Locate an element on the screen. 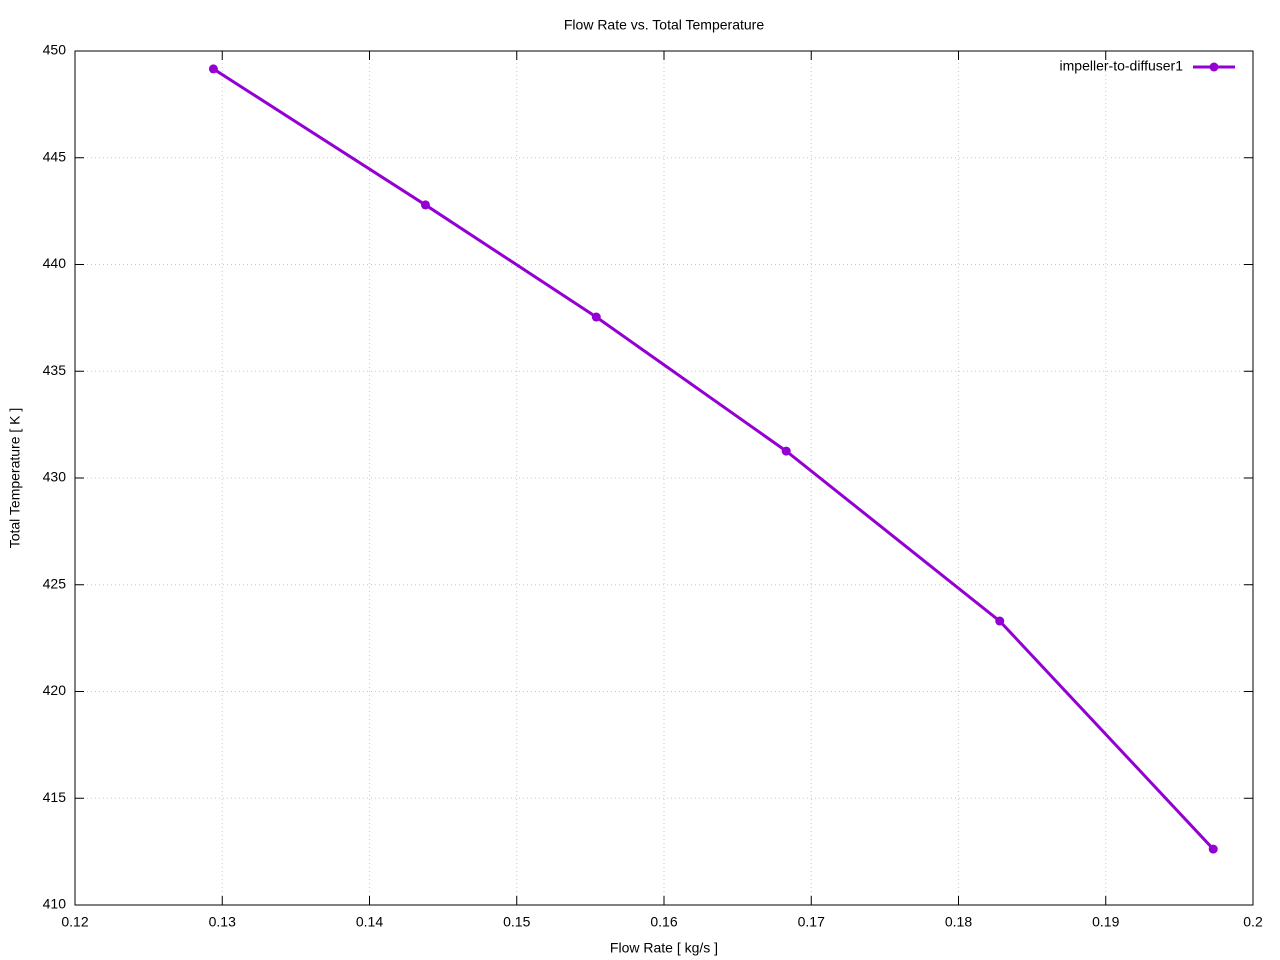  y-tick-label: 440 is located at coordinates (55, 263).